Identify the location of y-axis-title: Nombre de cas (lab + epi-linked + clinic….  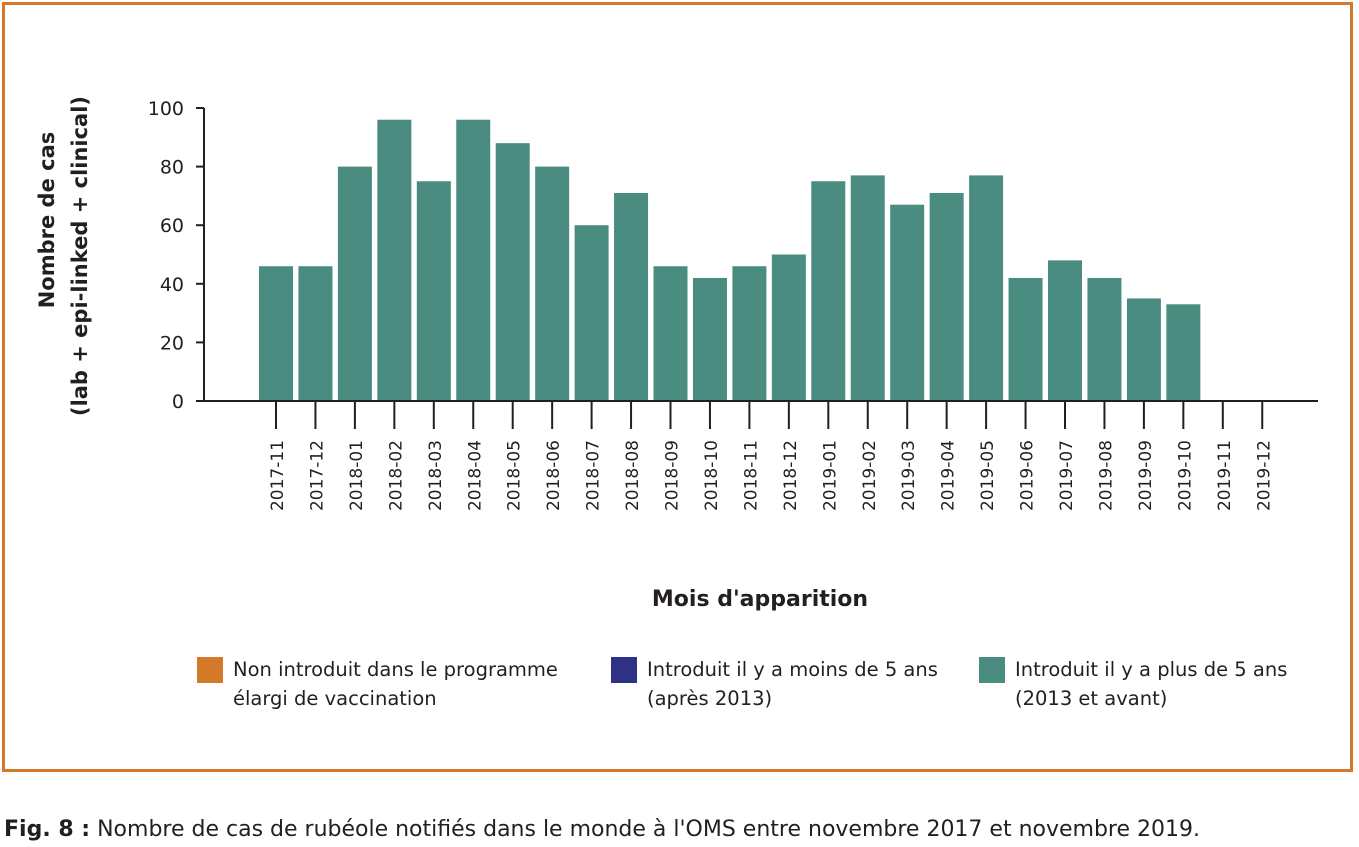
(63, 256).